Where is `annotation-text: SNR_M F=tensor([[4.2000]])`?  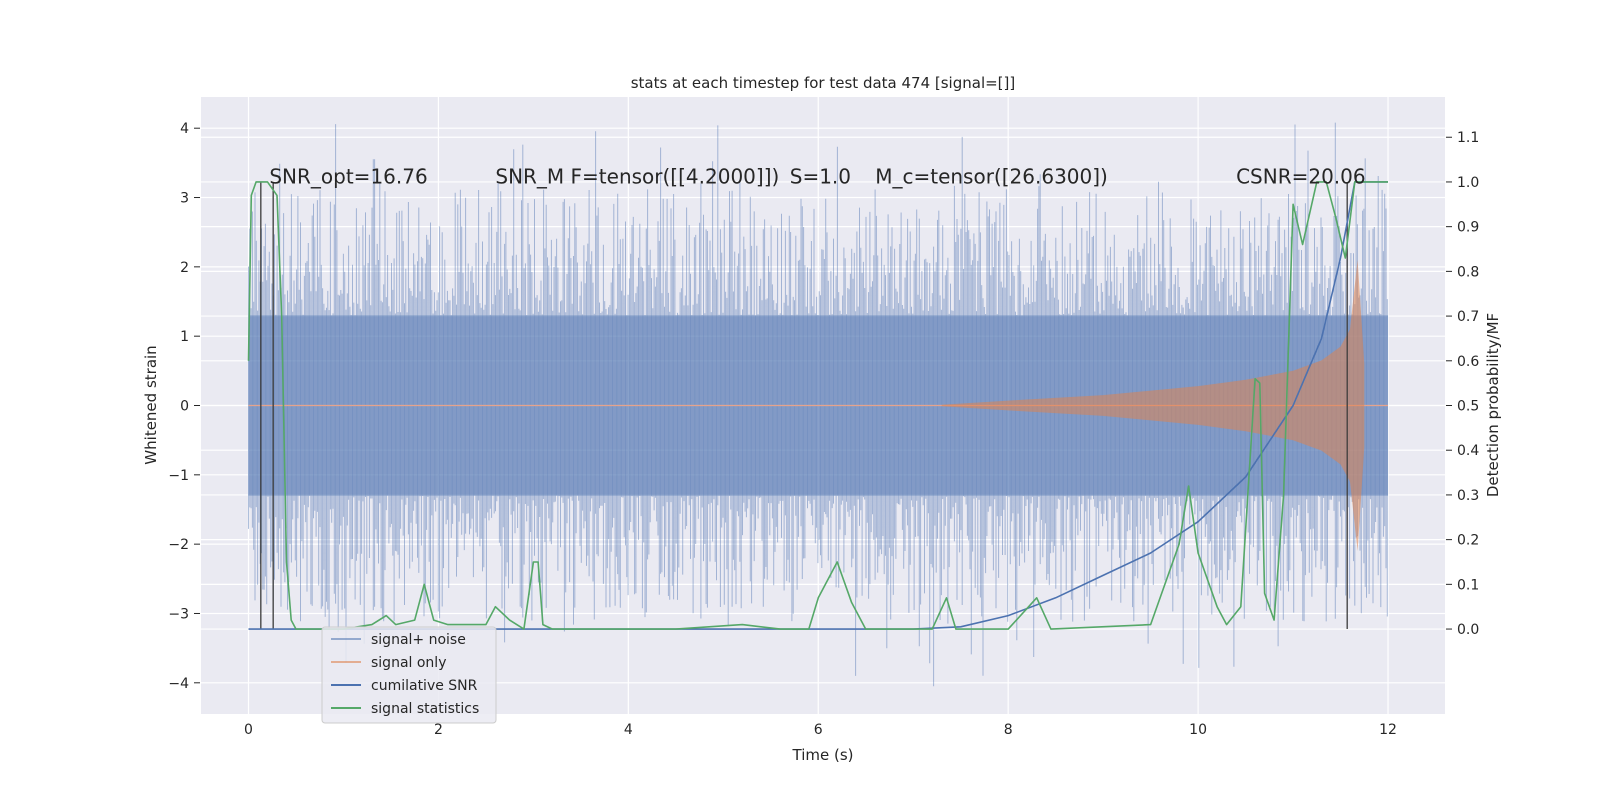
annotation-text: SNR_M F=tensor([[4.2000]]) is located at coordinates (637, 177).